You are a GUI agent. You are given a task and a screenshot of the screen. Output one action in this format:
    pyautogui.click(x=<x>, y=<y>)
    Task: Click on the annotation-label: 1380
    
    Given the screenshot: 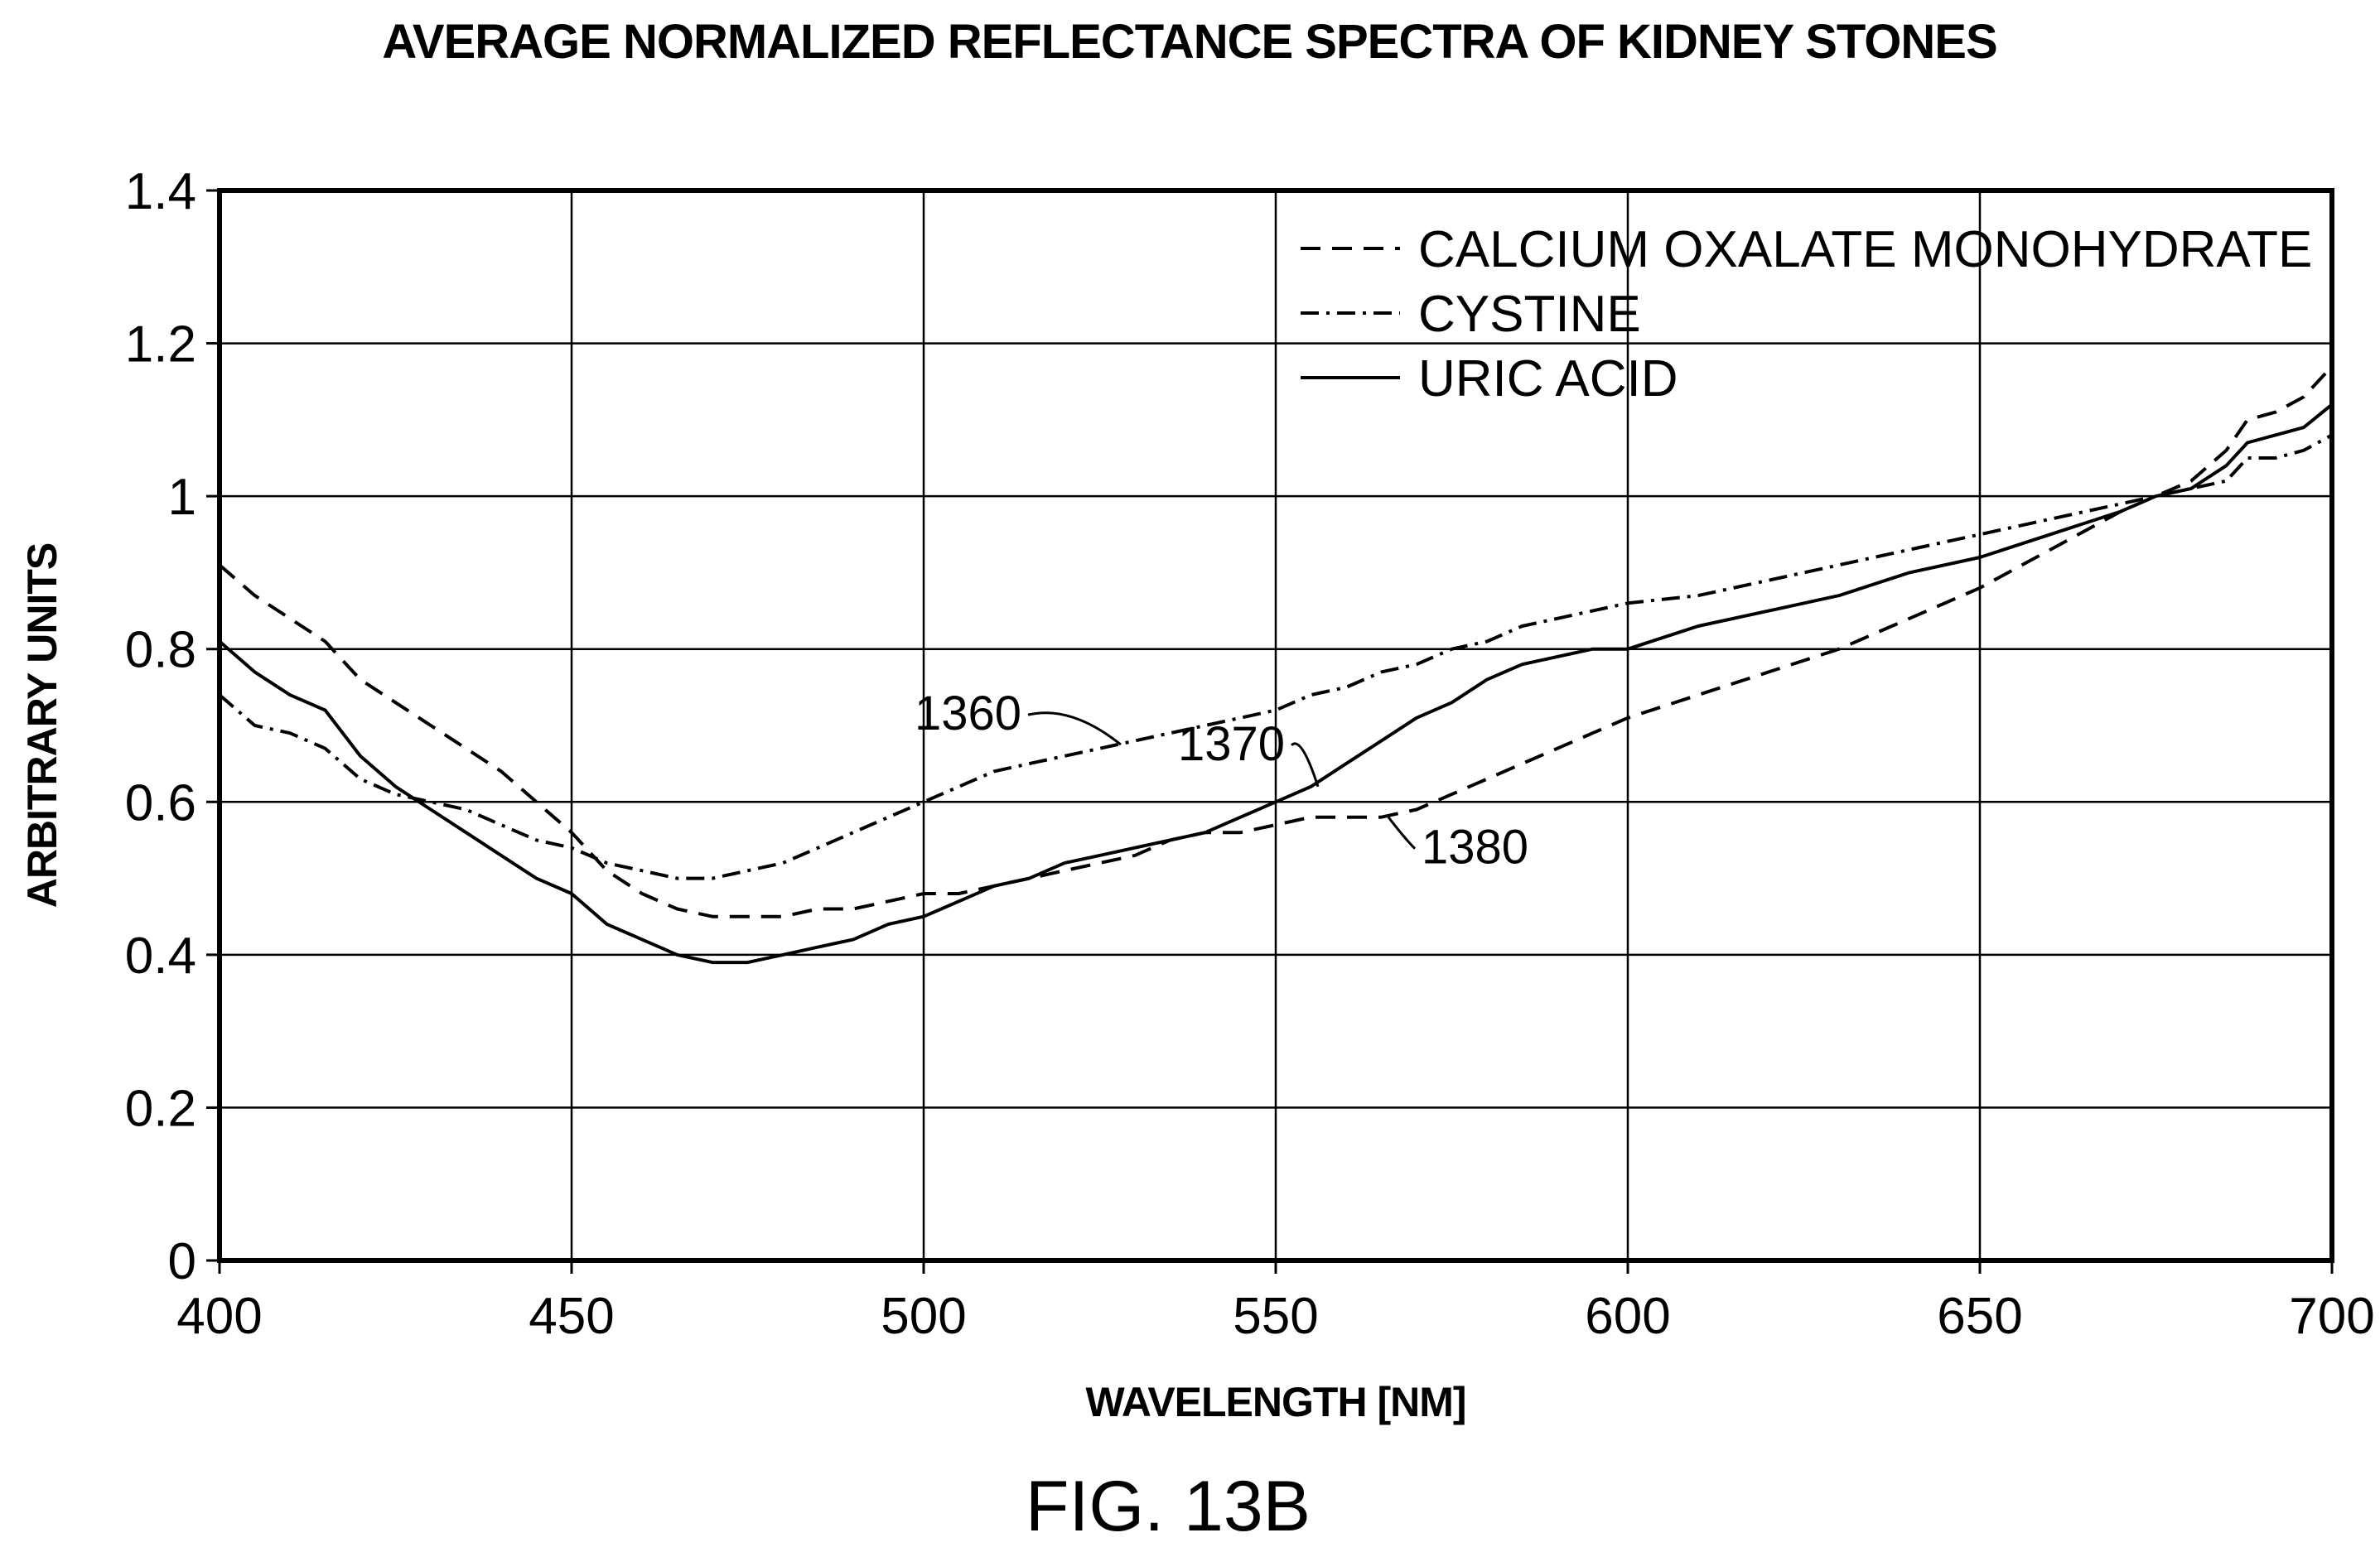 What is the action you would take?
    pyautogui.click(x=1475, y=848)
    